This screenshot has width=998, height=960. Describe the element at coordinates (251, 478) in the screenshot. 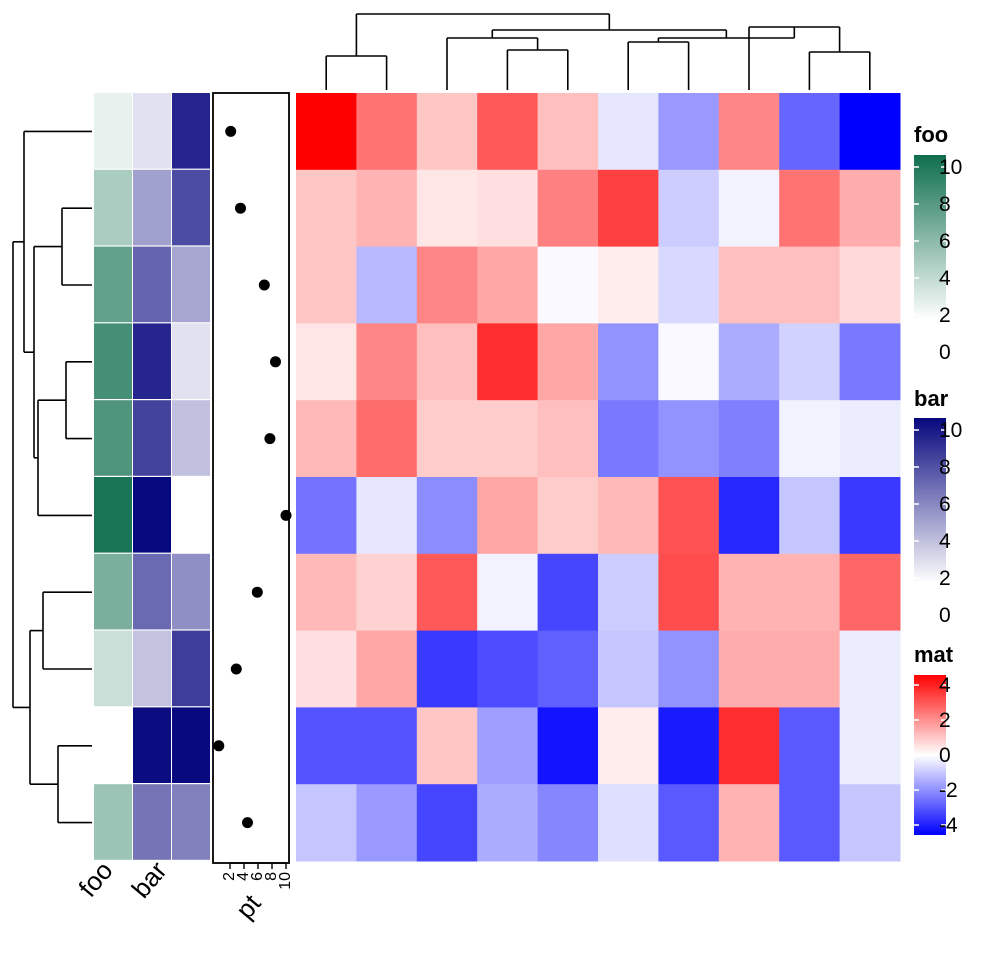

I see `pt-panel-border` at that location.